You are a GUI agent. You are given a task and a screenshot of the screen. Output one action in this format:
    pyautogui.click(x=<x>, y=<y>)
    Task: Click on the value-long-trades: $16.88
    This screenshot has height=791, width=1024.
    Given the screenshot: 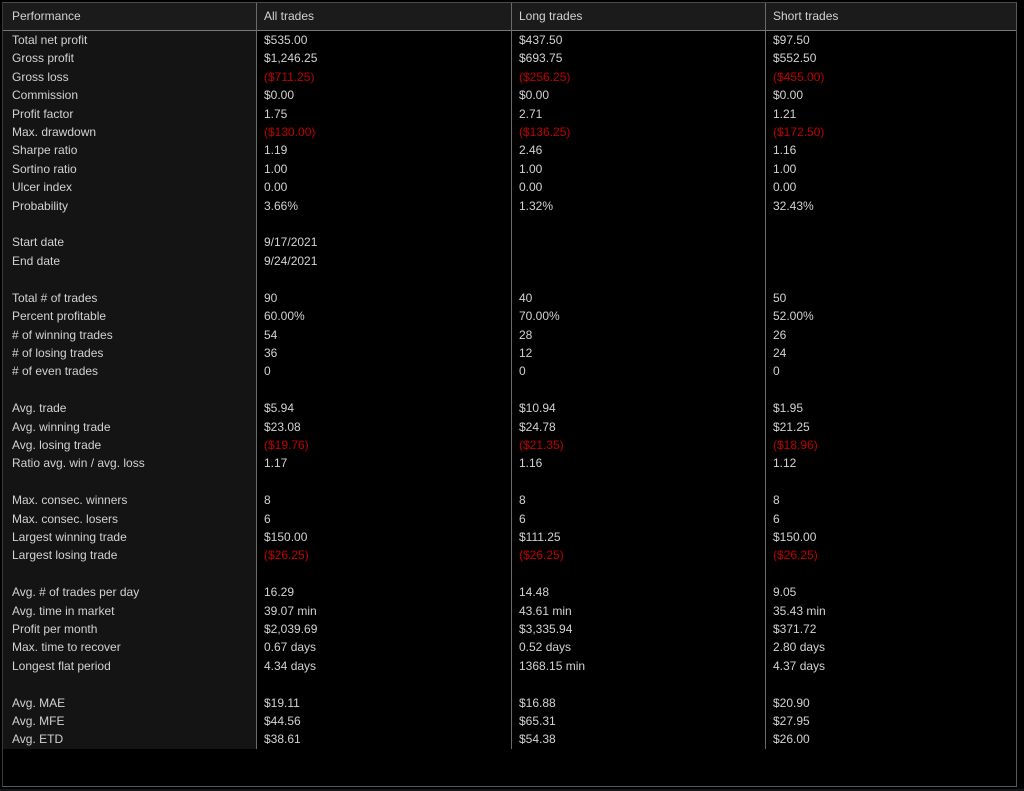 What is the action you would take?
    pyautogui.click(x=638, y=703)
    